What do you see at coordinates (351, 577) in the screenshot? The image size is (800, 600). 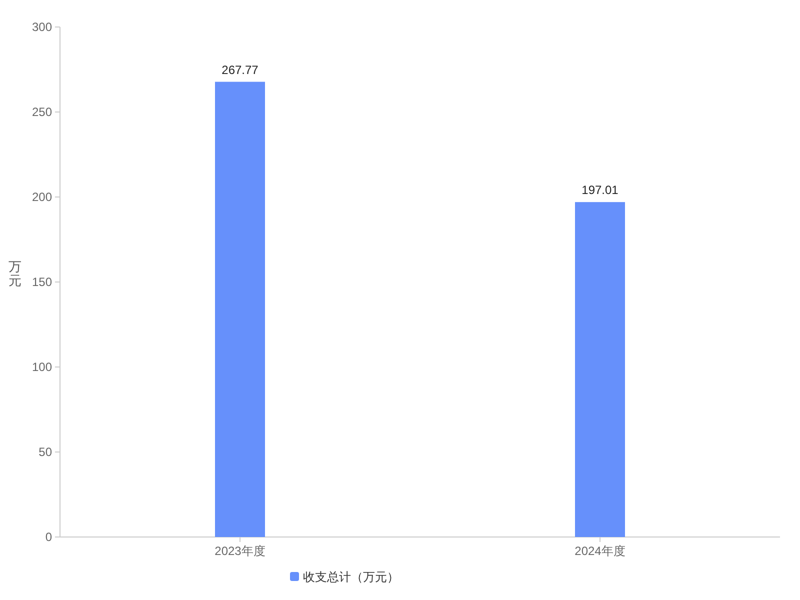 I see `legend-label: 收支总计（万元）` at bounding box center [351, 577].